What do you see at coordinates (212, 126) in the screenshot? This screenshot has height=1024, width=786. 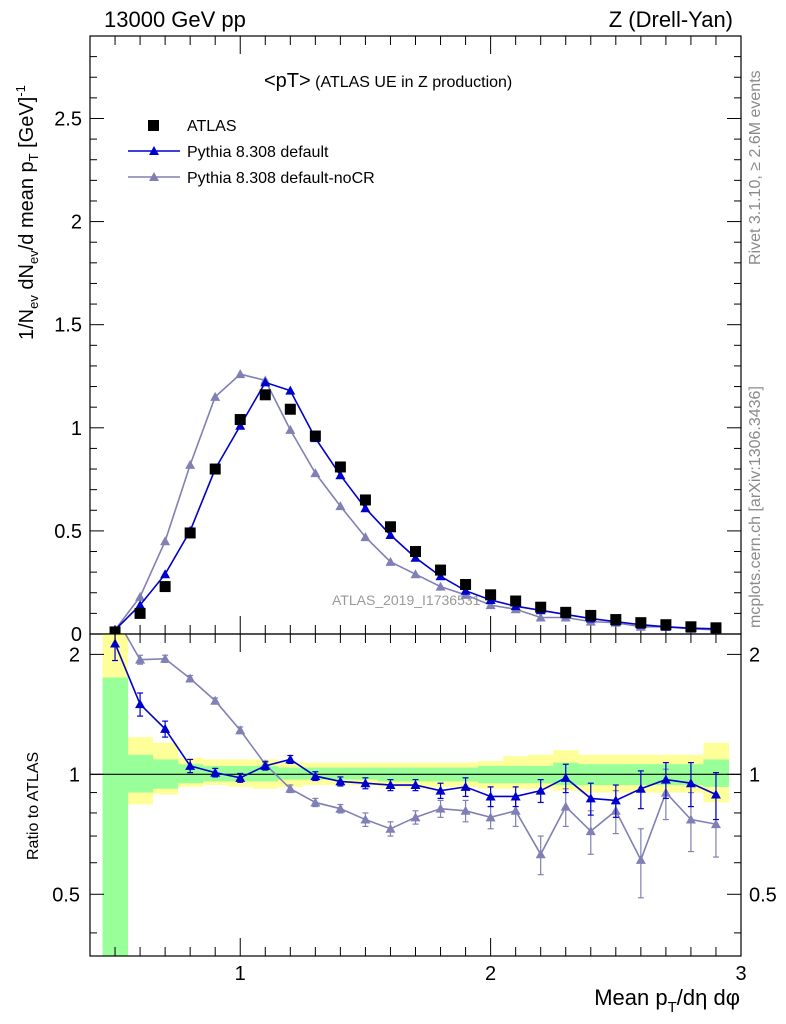 I see `legend-label: ATLAS` at bounding box center [212, 126].